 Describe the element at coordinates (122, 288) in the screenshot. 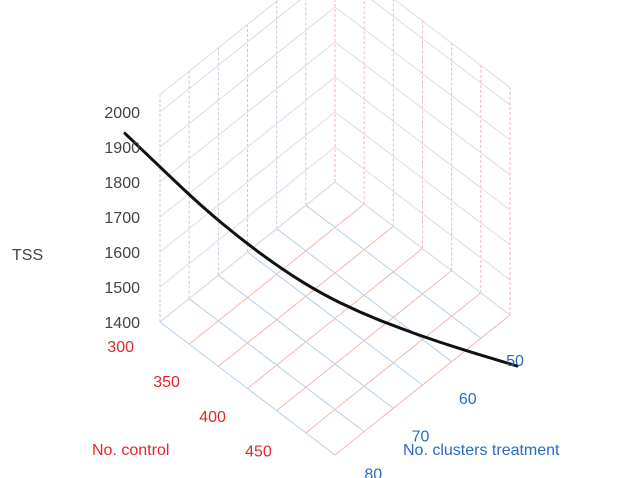

I see `z-tick-label: 1500` at that location.